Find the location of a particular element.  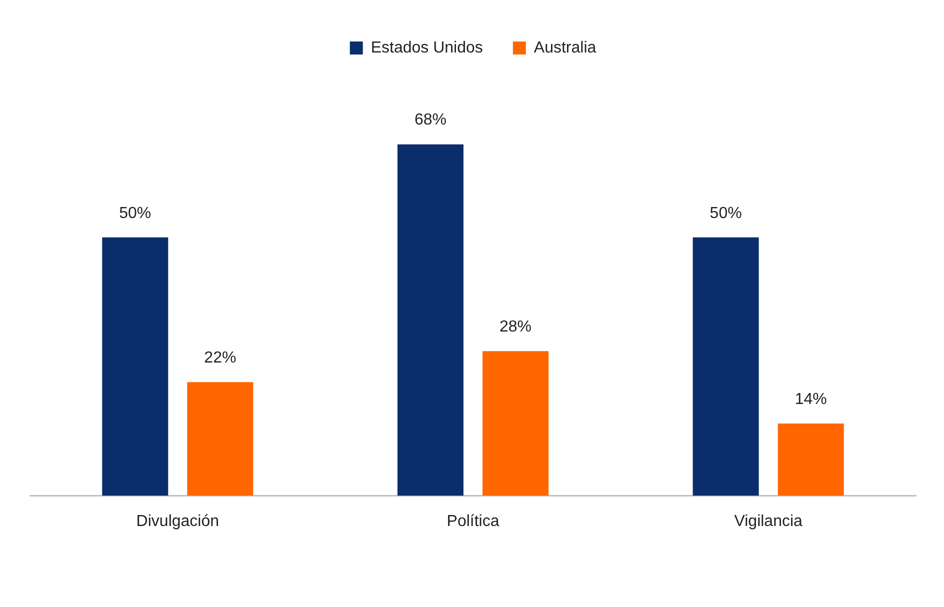

x-tick-label: Divulgación is located at coordinates (178, 521).